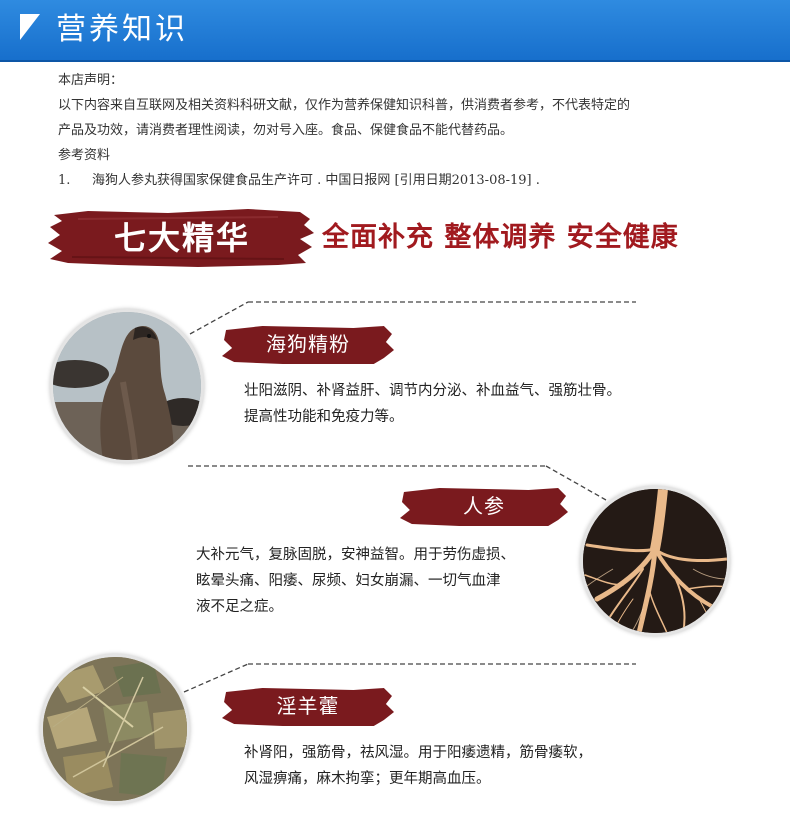 This screenshot has width=790, height=833. I want to click on reference-heading: 参考资料, so click(84, 155).